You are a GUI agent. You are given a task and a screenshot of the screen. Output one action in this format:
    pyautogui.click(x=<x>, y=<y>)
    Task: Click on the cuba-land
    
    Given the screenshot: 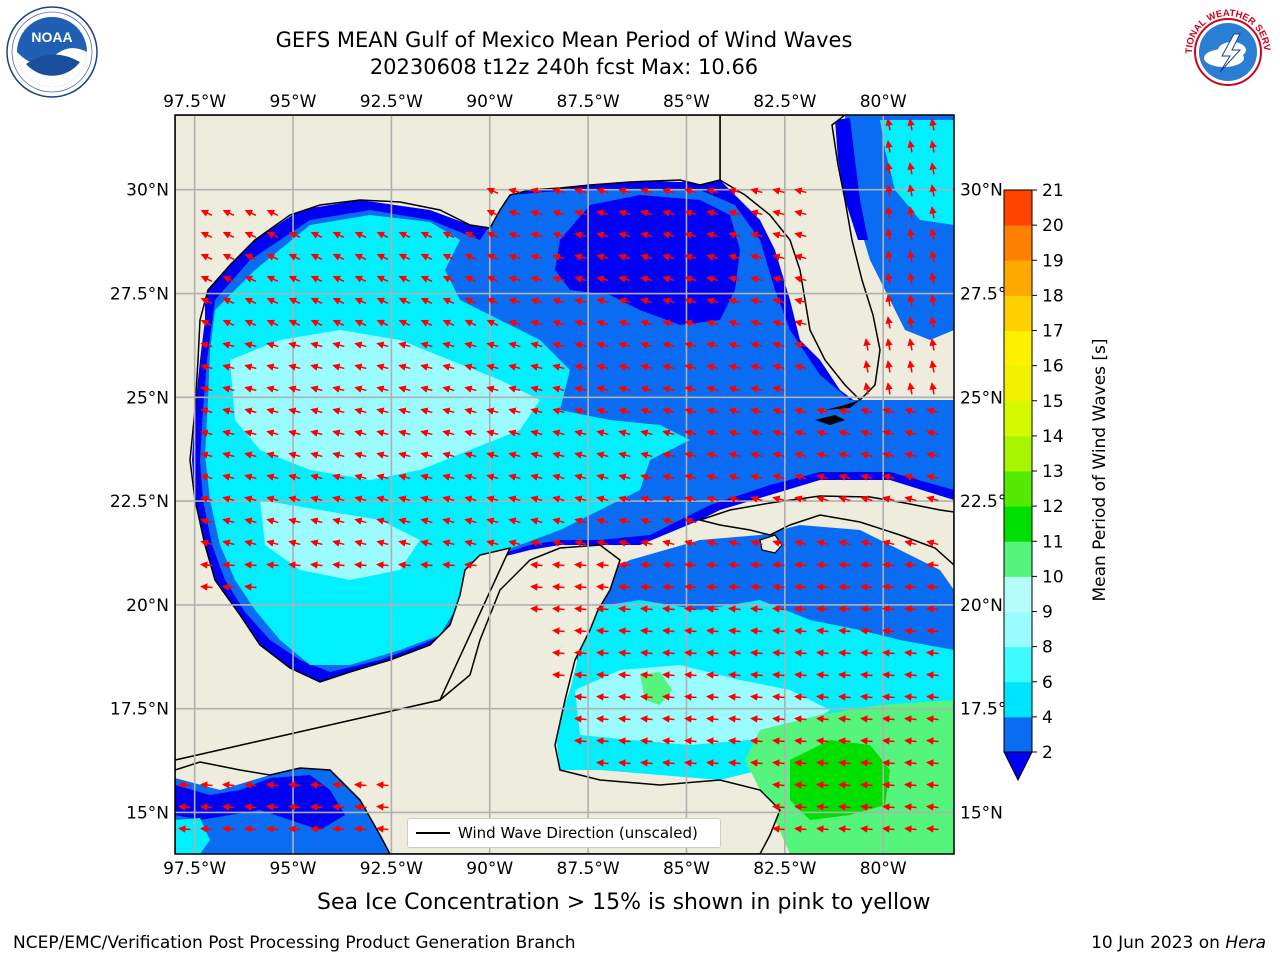 What is the action you would take?
    pyautogui.click(x=825, y=531)
    